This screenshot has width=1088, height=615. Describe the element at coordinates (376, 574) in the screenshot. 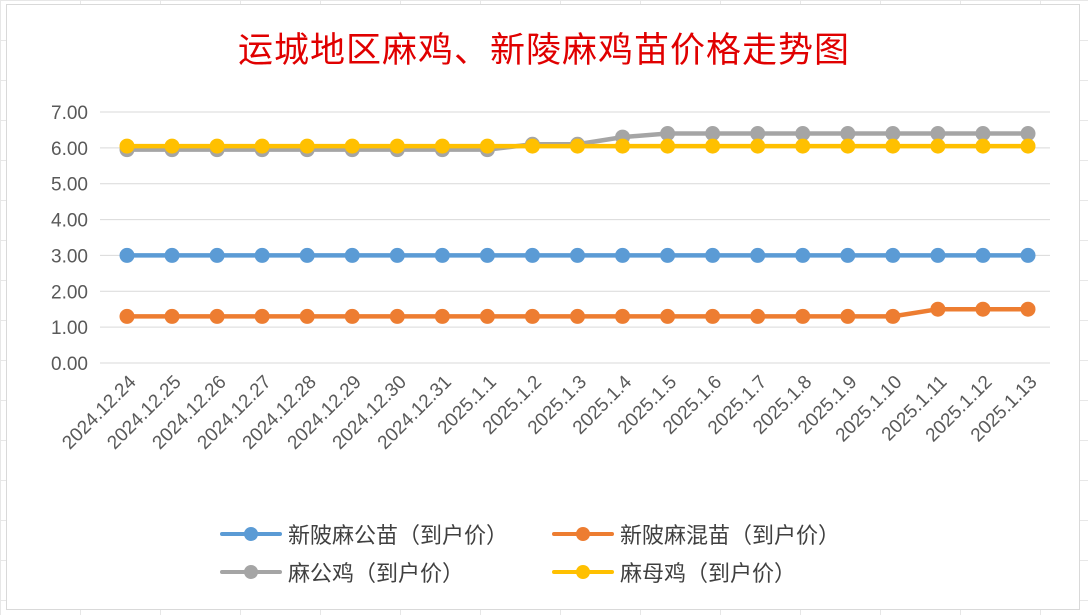

I see `legend-label-series-3: 麻公鸡（到户价）` at that location.